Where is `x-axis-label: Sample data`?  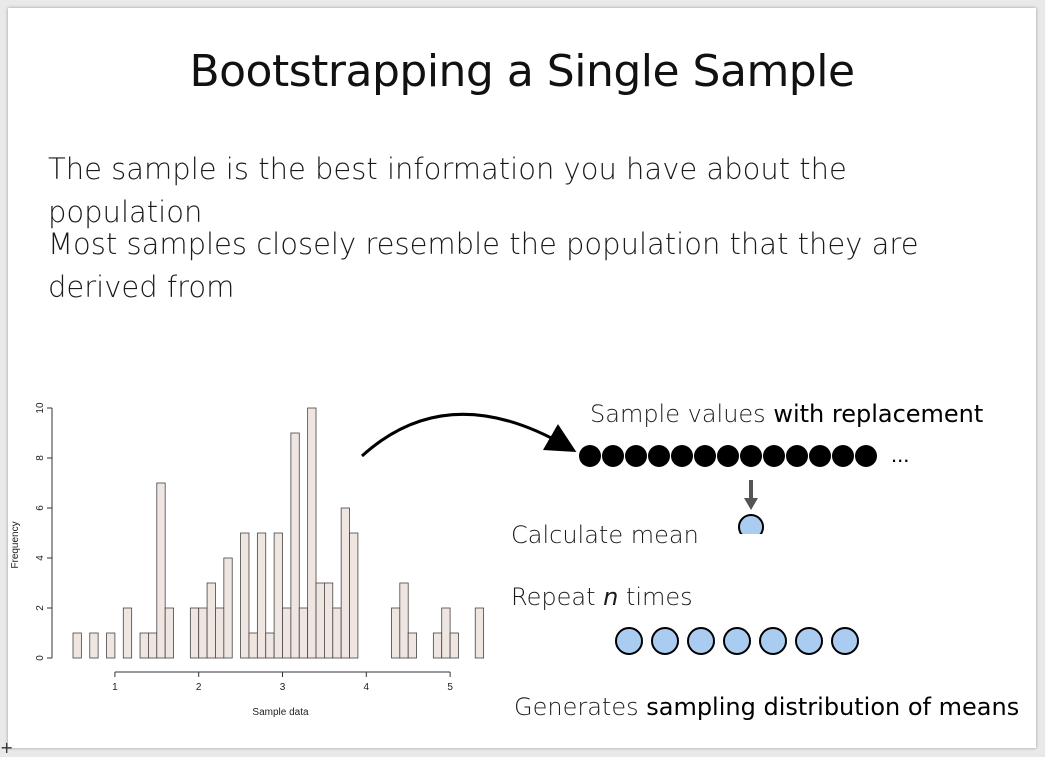 x-axis-label: Sample data is located at coordinates (280, 712).